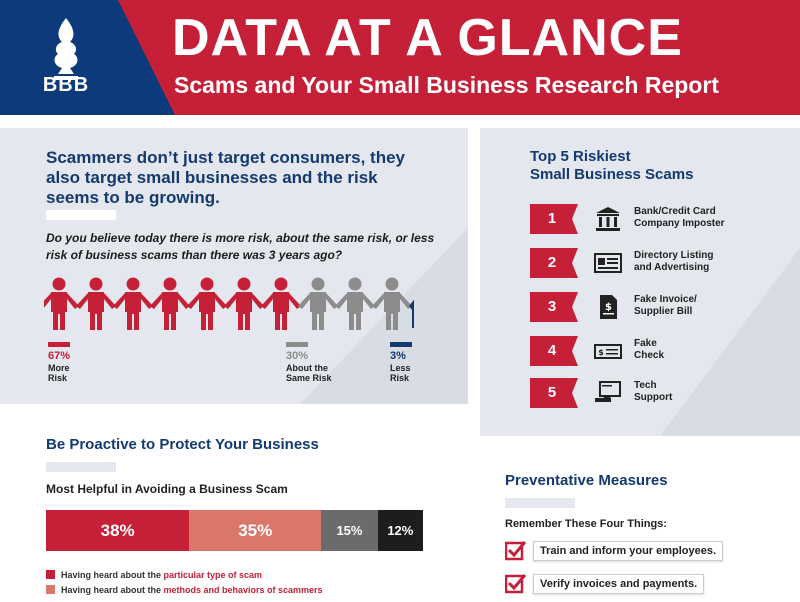 The image size is (800, 602). Describe the element at coordinates (59, 362) in the screenshot. I see `stat-more-risk: 67% More Risk` at that location.